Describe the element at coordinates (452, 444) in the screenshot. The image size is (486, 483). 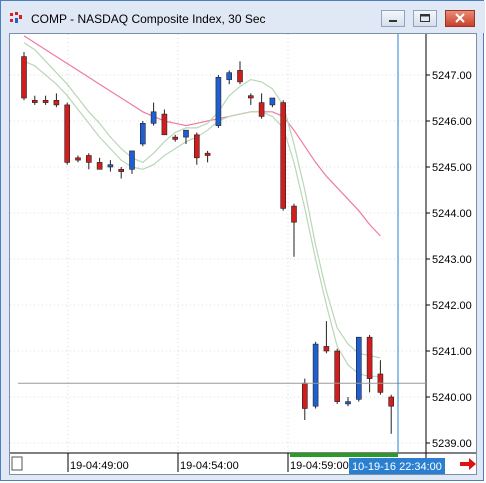
I see `y-tick-label: 5239.00` at that location.